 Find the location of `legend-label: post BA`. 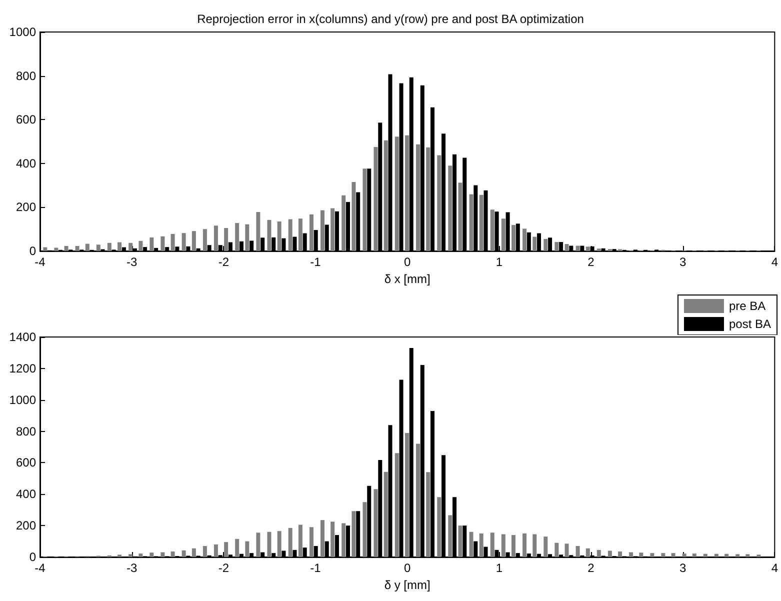

legend-label: post BA is located at coordinates (750, 324).